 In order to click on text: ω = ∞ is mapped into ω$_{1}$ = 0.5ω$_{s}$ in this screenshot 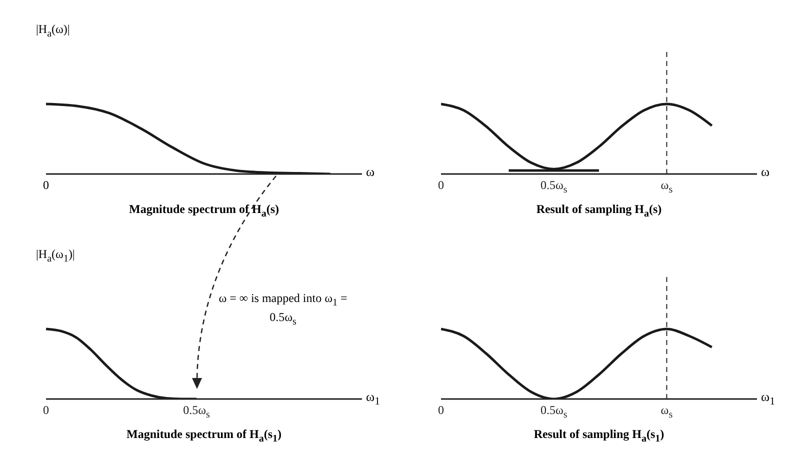, I will do `click(283, 309)`.